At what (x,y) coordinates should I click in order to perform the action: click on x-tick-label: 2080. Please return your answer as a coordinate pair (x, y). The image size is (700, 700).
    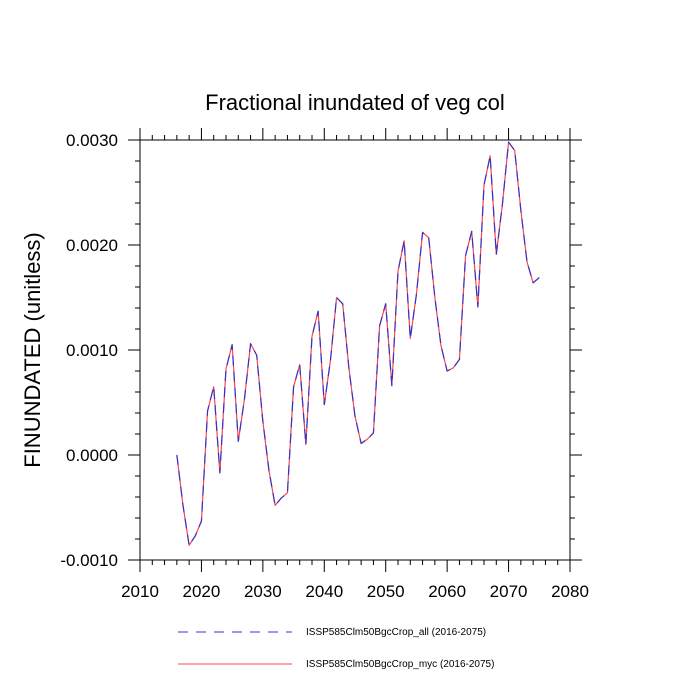
    Looking at the image, I should click on (570, 591).